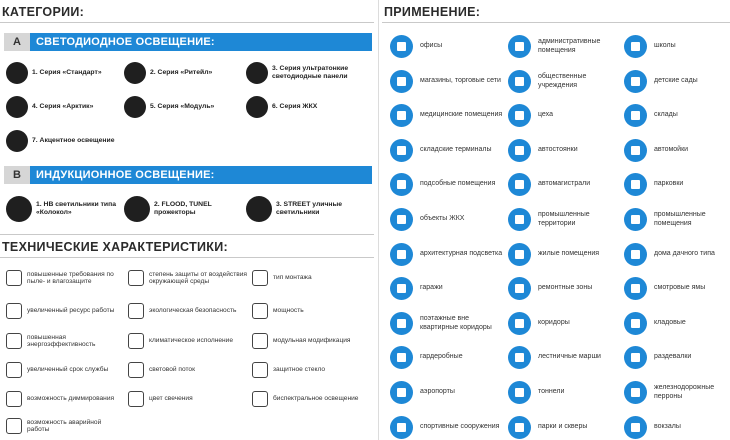 The image size is (730, 440). Describe the element at coordinates (309, 107) in the screenshot. I see `product-item: 6. Серия ЖКХ` at that location.